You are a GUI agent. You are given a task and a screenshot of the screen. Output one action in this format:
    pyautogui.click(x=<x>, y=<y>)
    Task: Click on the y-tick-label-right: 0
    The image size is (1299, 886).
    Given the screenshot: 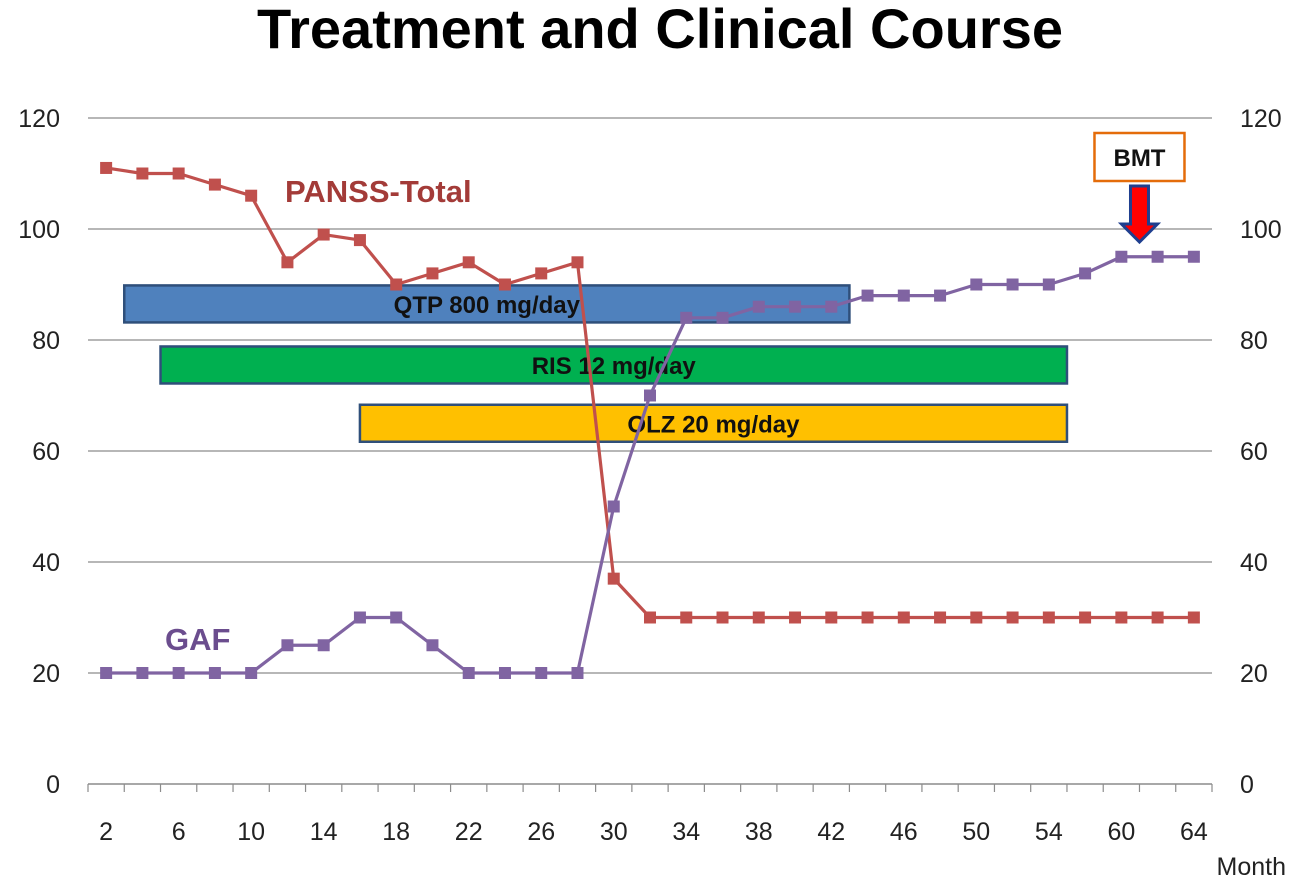 What is the action you would take?
    pyautogui.click(x=1247, y=785)
    